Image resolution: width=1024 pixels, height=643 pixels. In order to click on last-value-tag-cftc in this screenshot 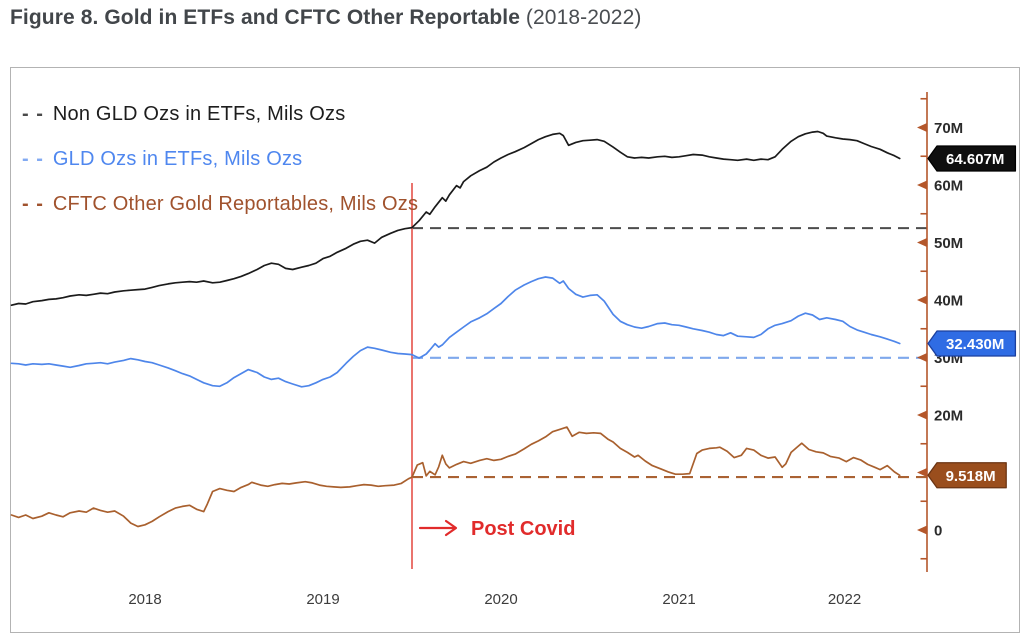, I will do `click(967, 475)`.